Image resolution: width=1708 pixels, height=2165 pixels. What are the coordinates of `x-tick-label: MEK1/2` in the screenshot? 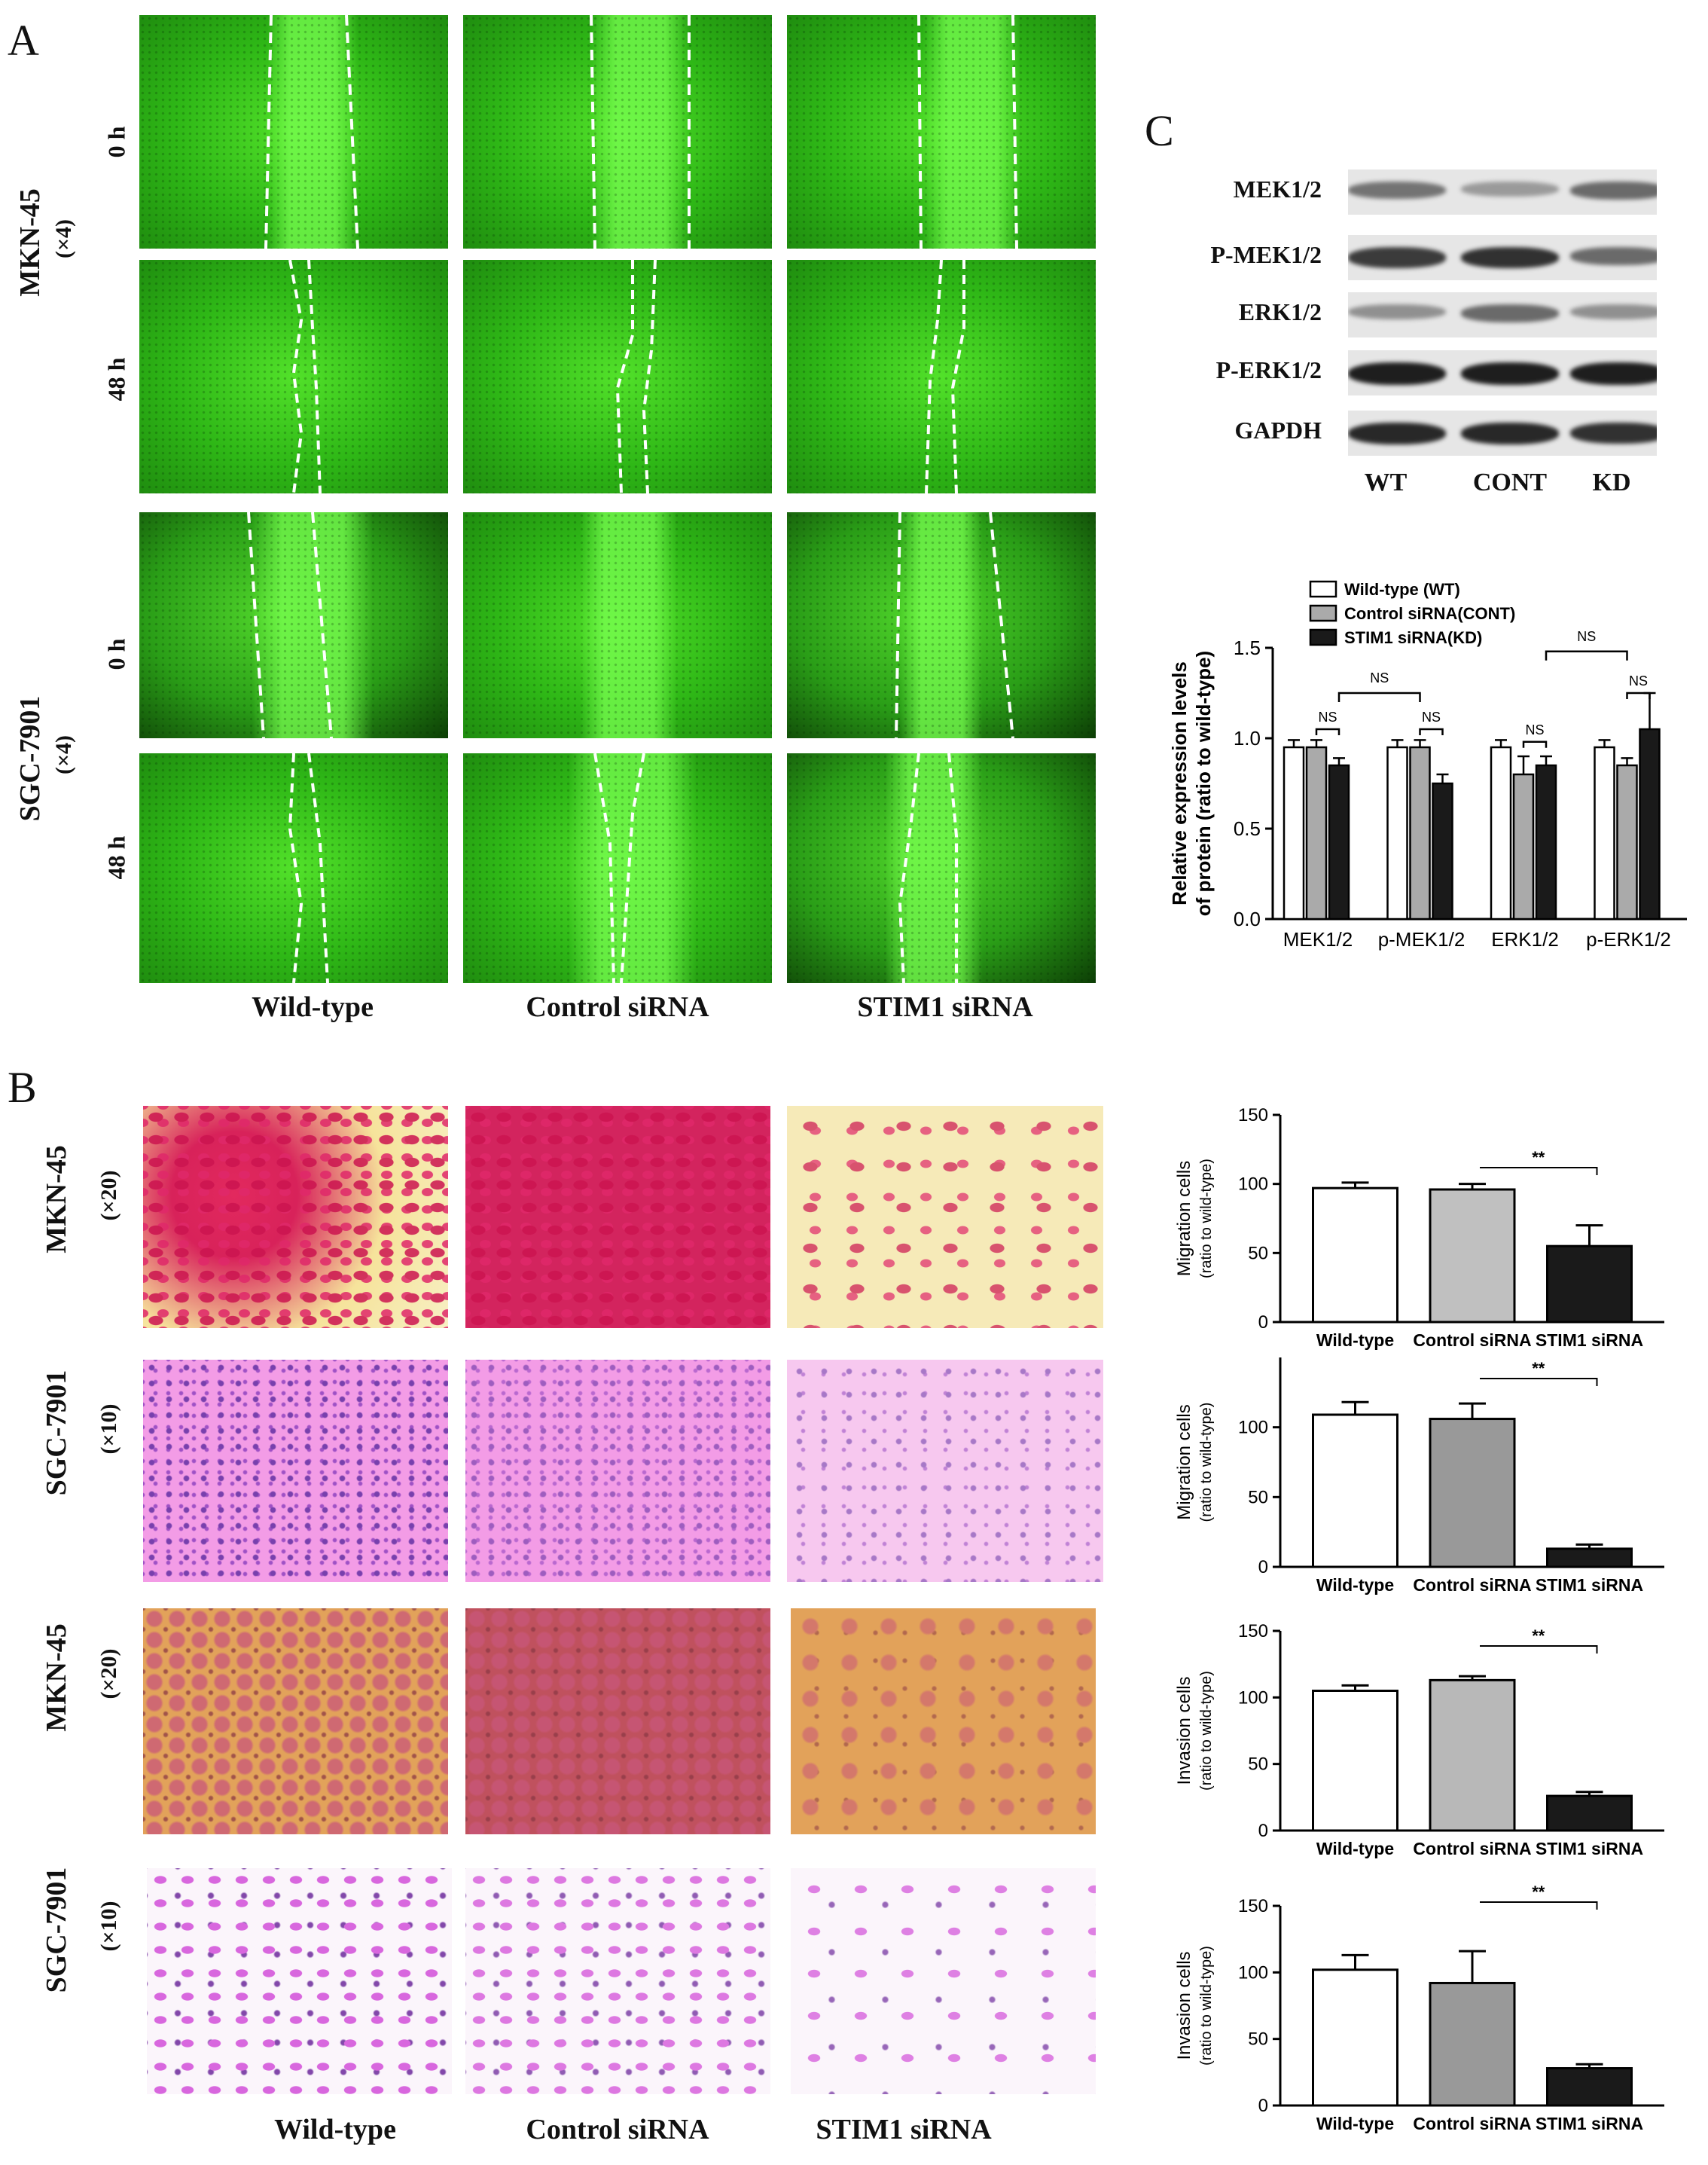 It's located at (1318, 939).